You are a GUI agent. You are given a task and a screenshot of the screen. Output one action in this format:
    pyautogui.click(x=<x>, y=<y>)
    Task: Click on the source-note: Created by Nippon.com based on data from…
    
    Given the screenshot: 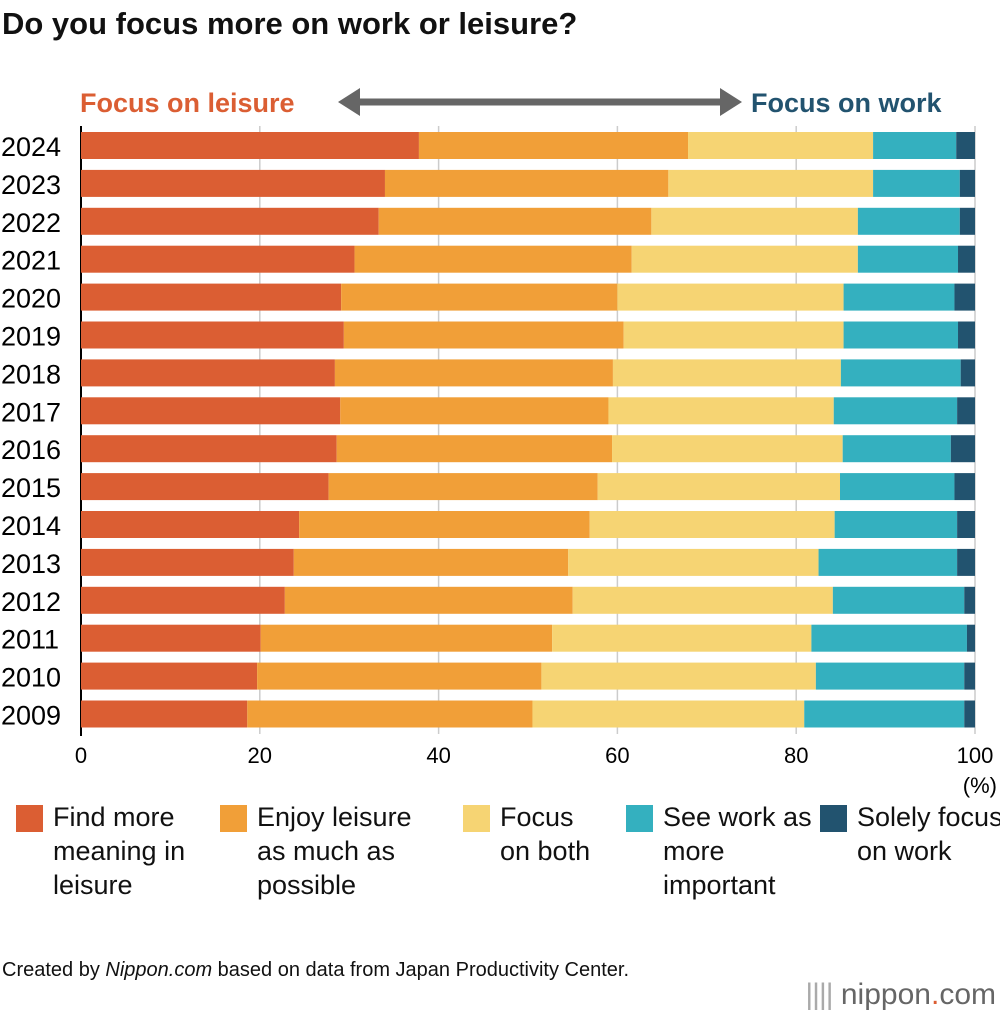 What is the action you would take?
    pyautogui.click(x=316, y=970)
    